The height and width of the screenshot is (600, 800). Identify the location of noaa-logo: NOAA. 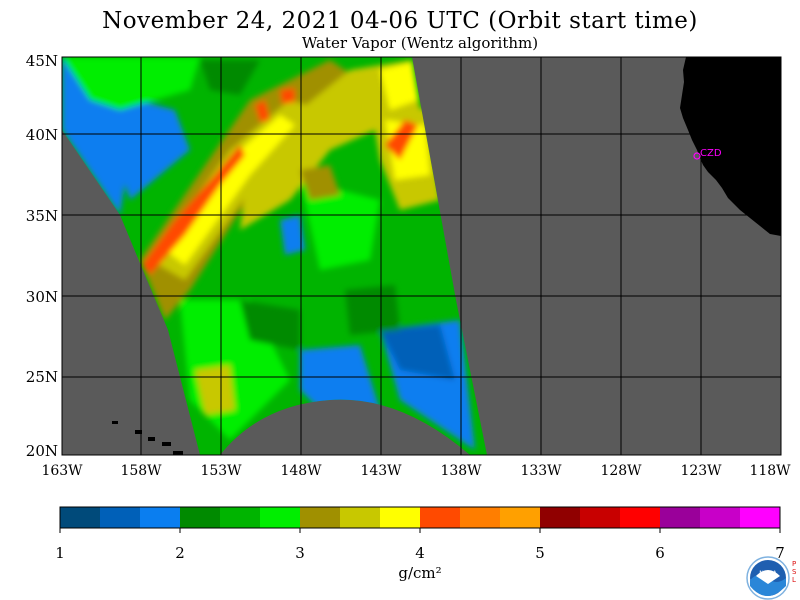
(768, 578).